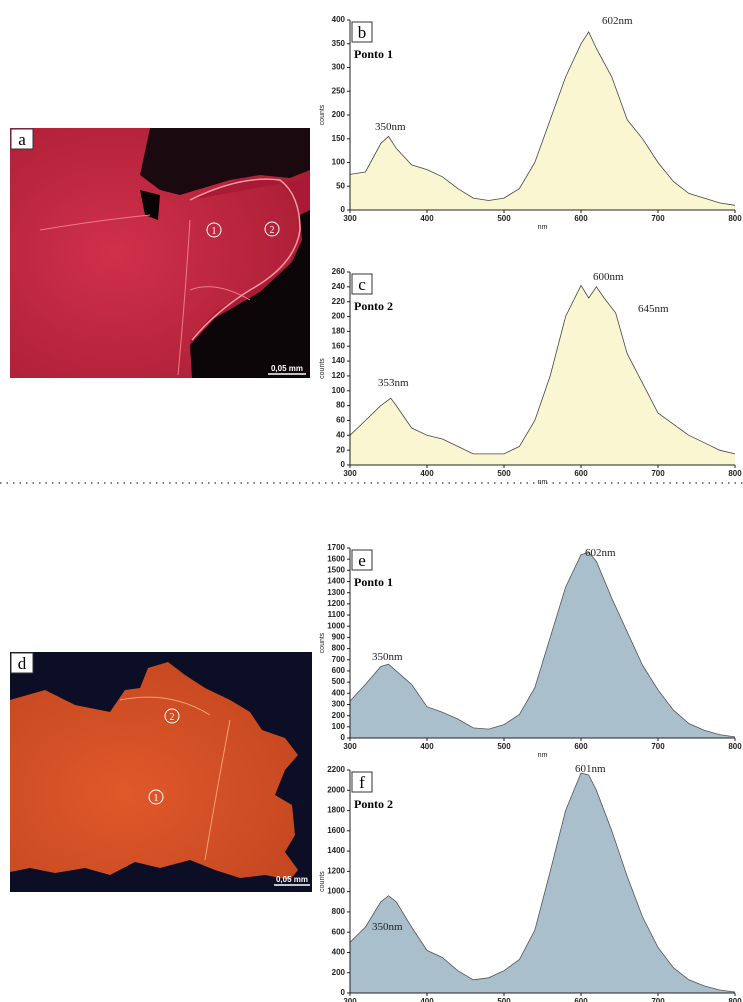 The width and height of the screenshot is (743, 1002). I want to click on y-tick-label: 1100, so click(337, 614).